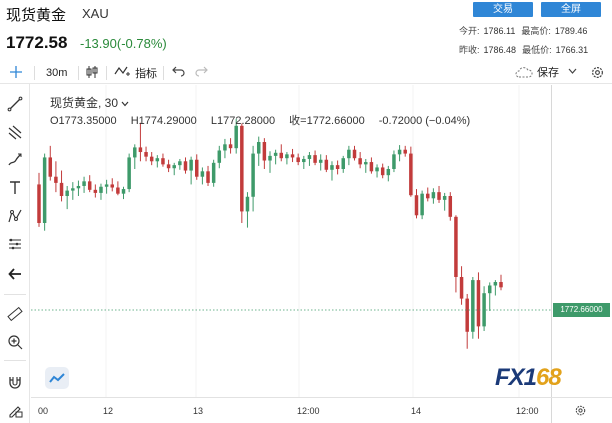 This screenshot has width=612, height=423. What do you see at coordinates (416, 411) in the screenshot?
I see `x-axis-label: 14` at bounding box center [416, 411].